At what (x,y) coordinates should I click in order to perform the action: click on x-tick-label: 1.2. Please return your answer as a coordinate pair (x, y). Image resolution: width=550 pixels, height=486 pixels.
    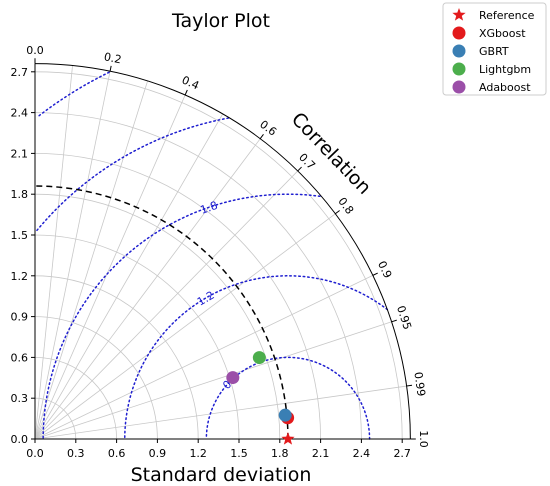
    Looking at the image, I should click on (198, 453).